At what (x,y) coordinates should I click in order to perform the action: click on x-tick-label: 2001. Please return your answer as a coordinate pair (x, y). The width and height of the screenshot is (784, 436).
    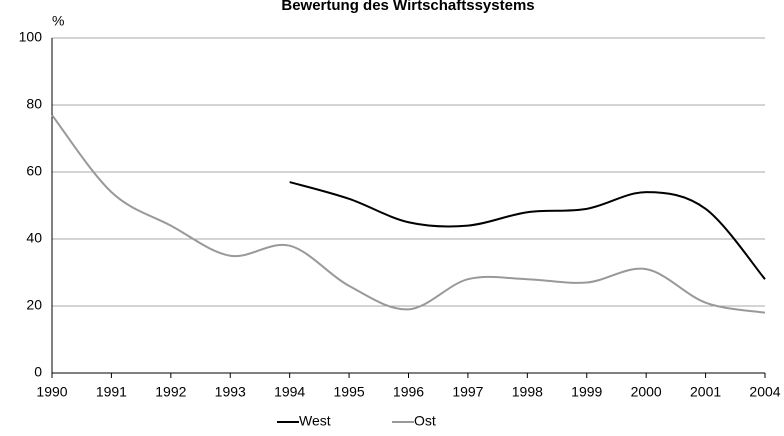
    Looking at the image, I should click on (705, 392).